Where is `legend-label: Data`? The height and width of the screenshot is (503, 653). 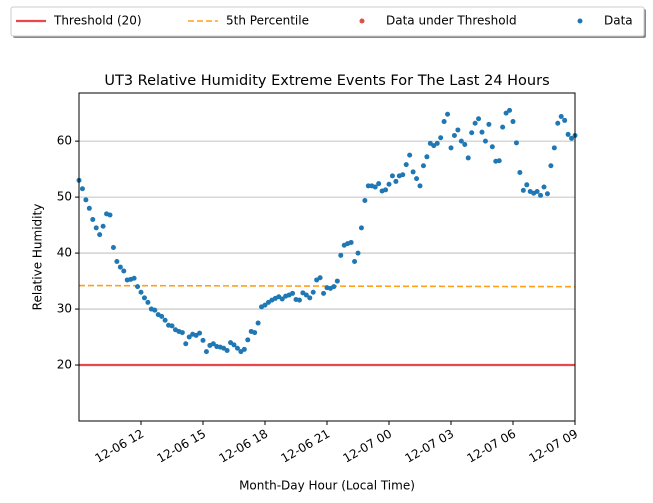
legend-label: Data is located at coordinates (618, 21).